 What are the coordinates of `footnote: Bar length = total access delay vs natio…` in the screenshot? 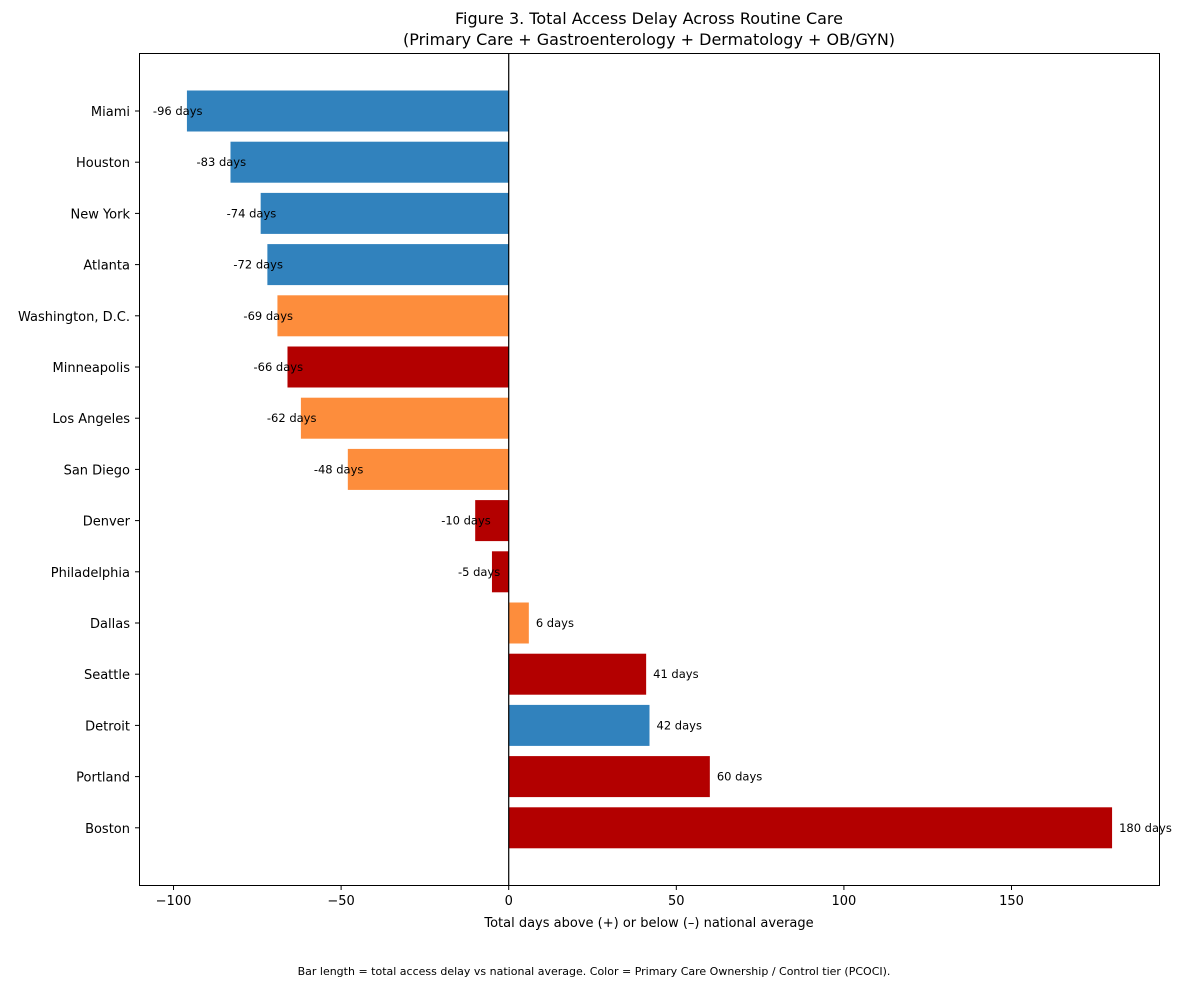 It's located at (594, 971).